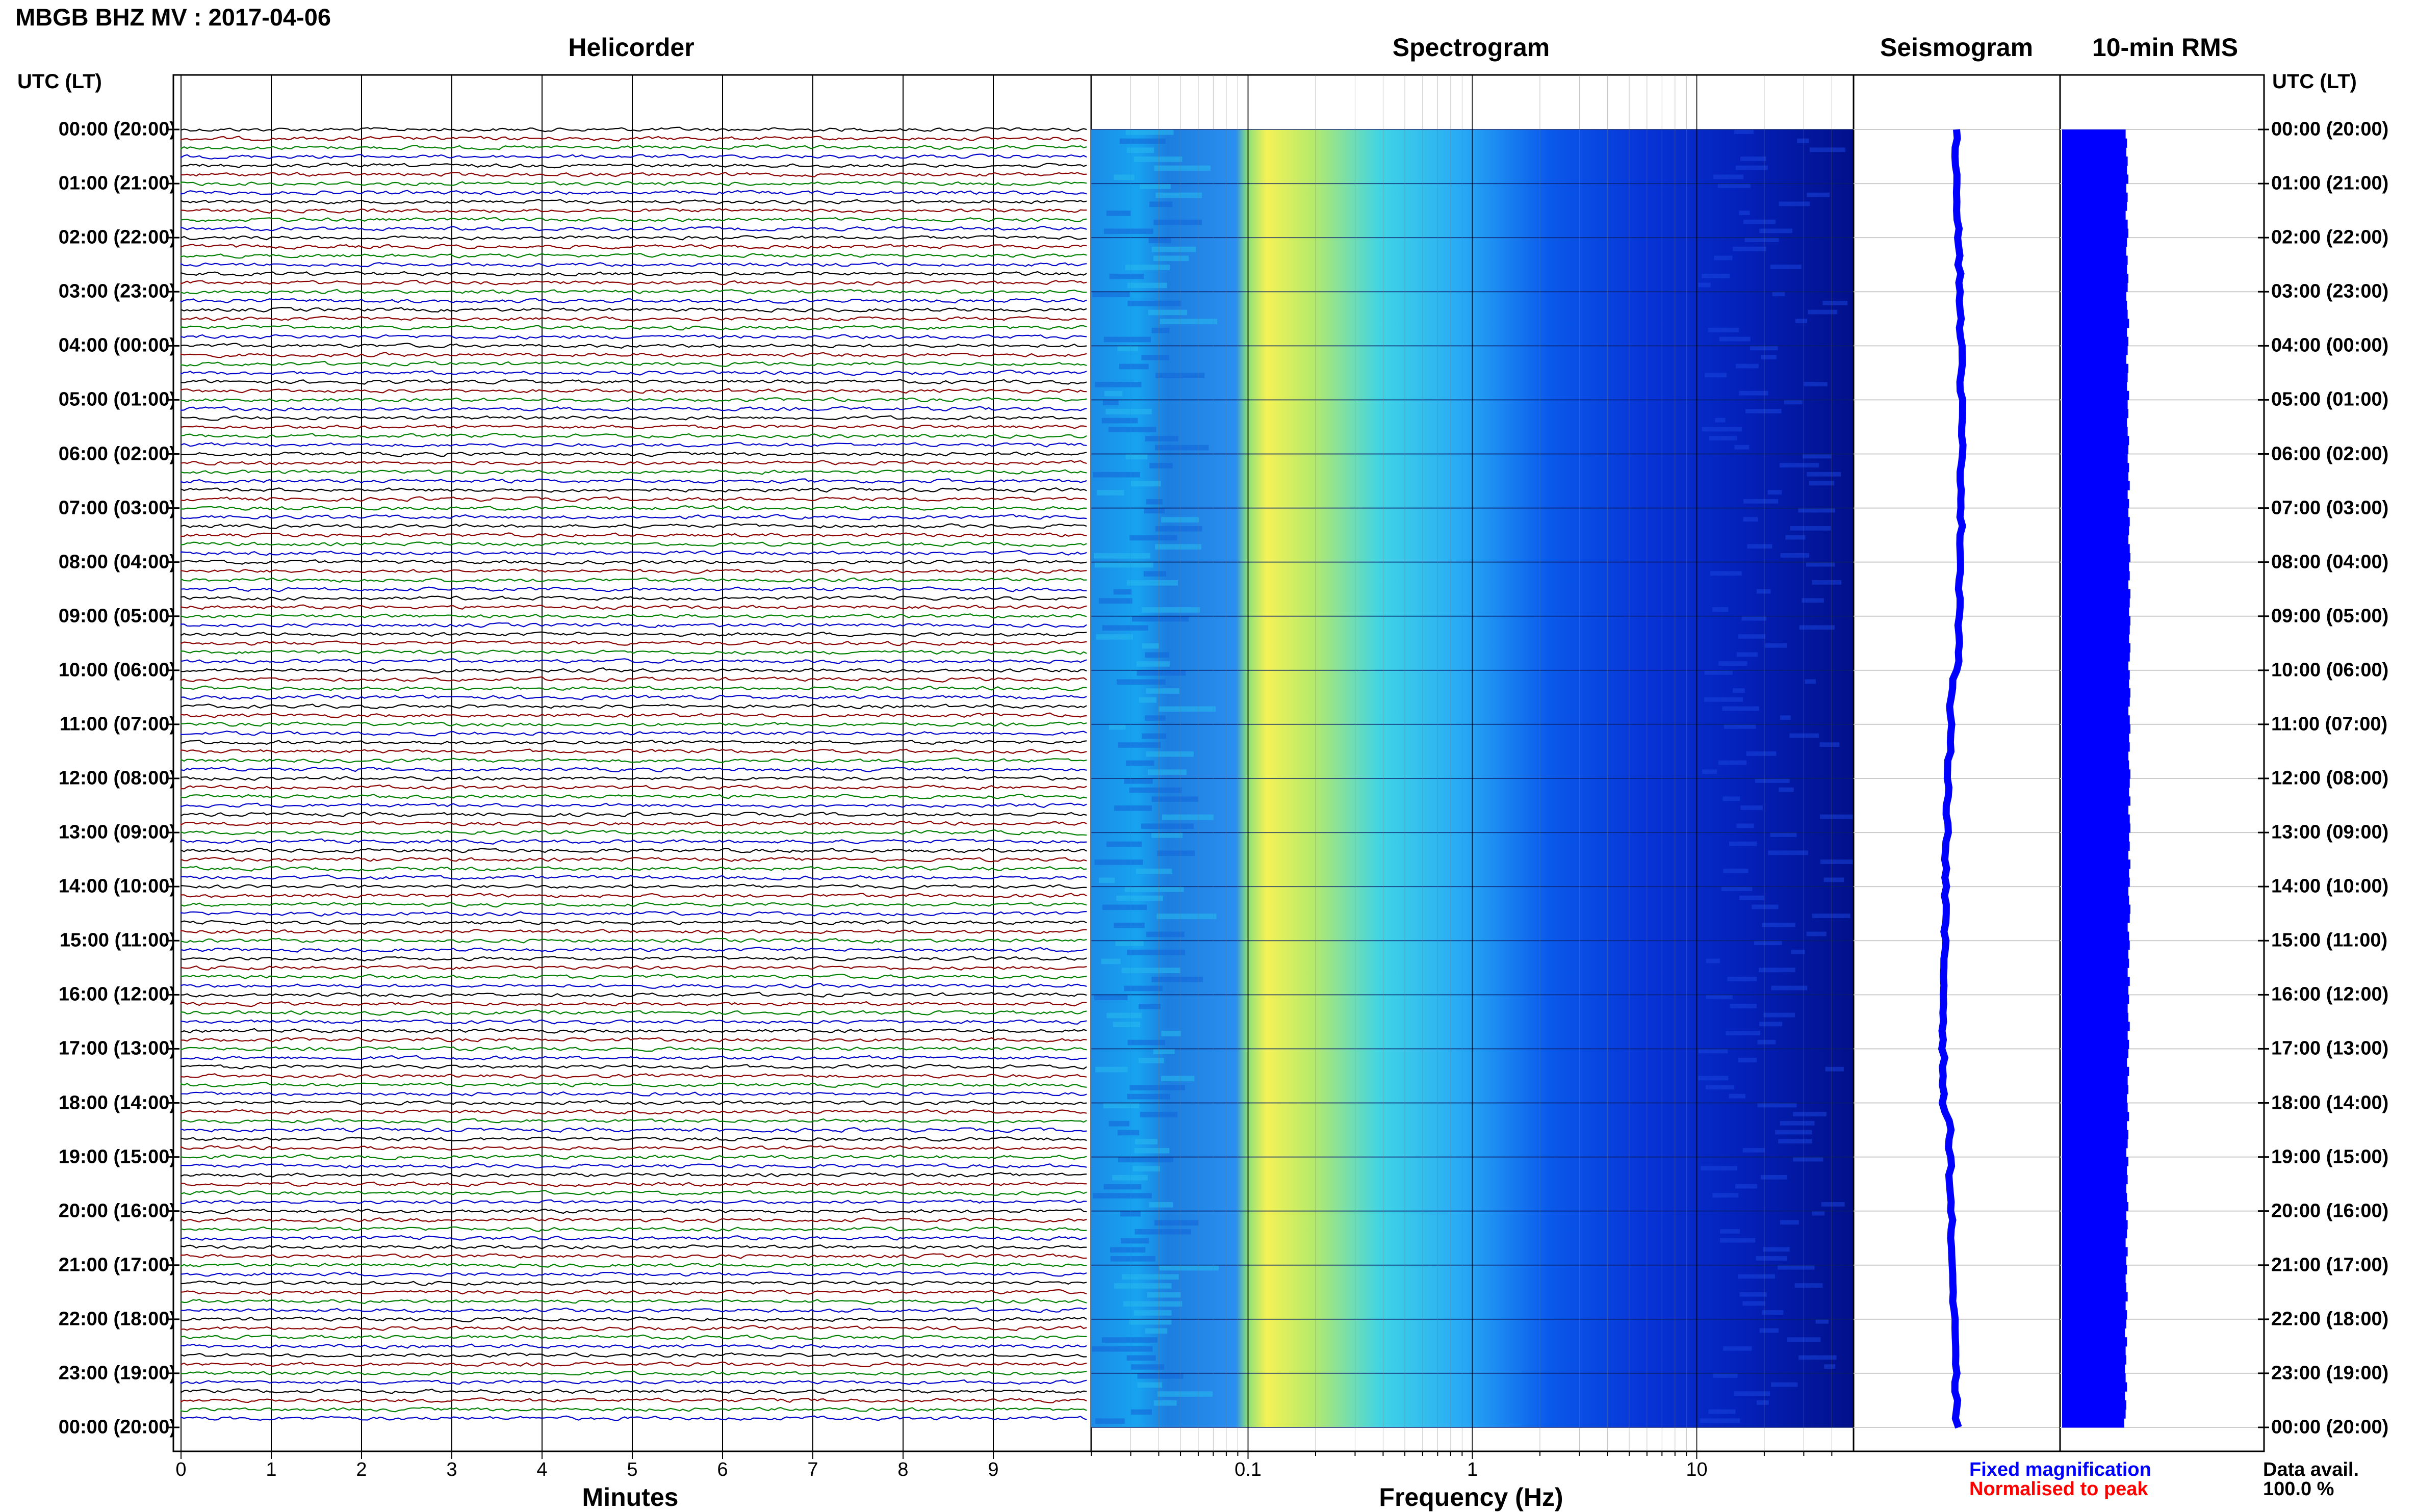  I want to click on time-label-right: 05:00 (01:00), so click(2330, 399).